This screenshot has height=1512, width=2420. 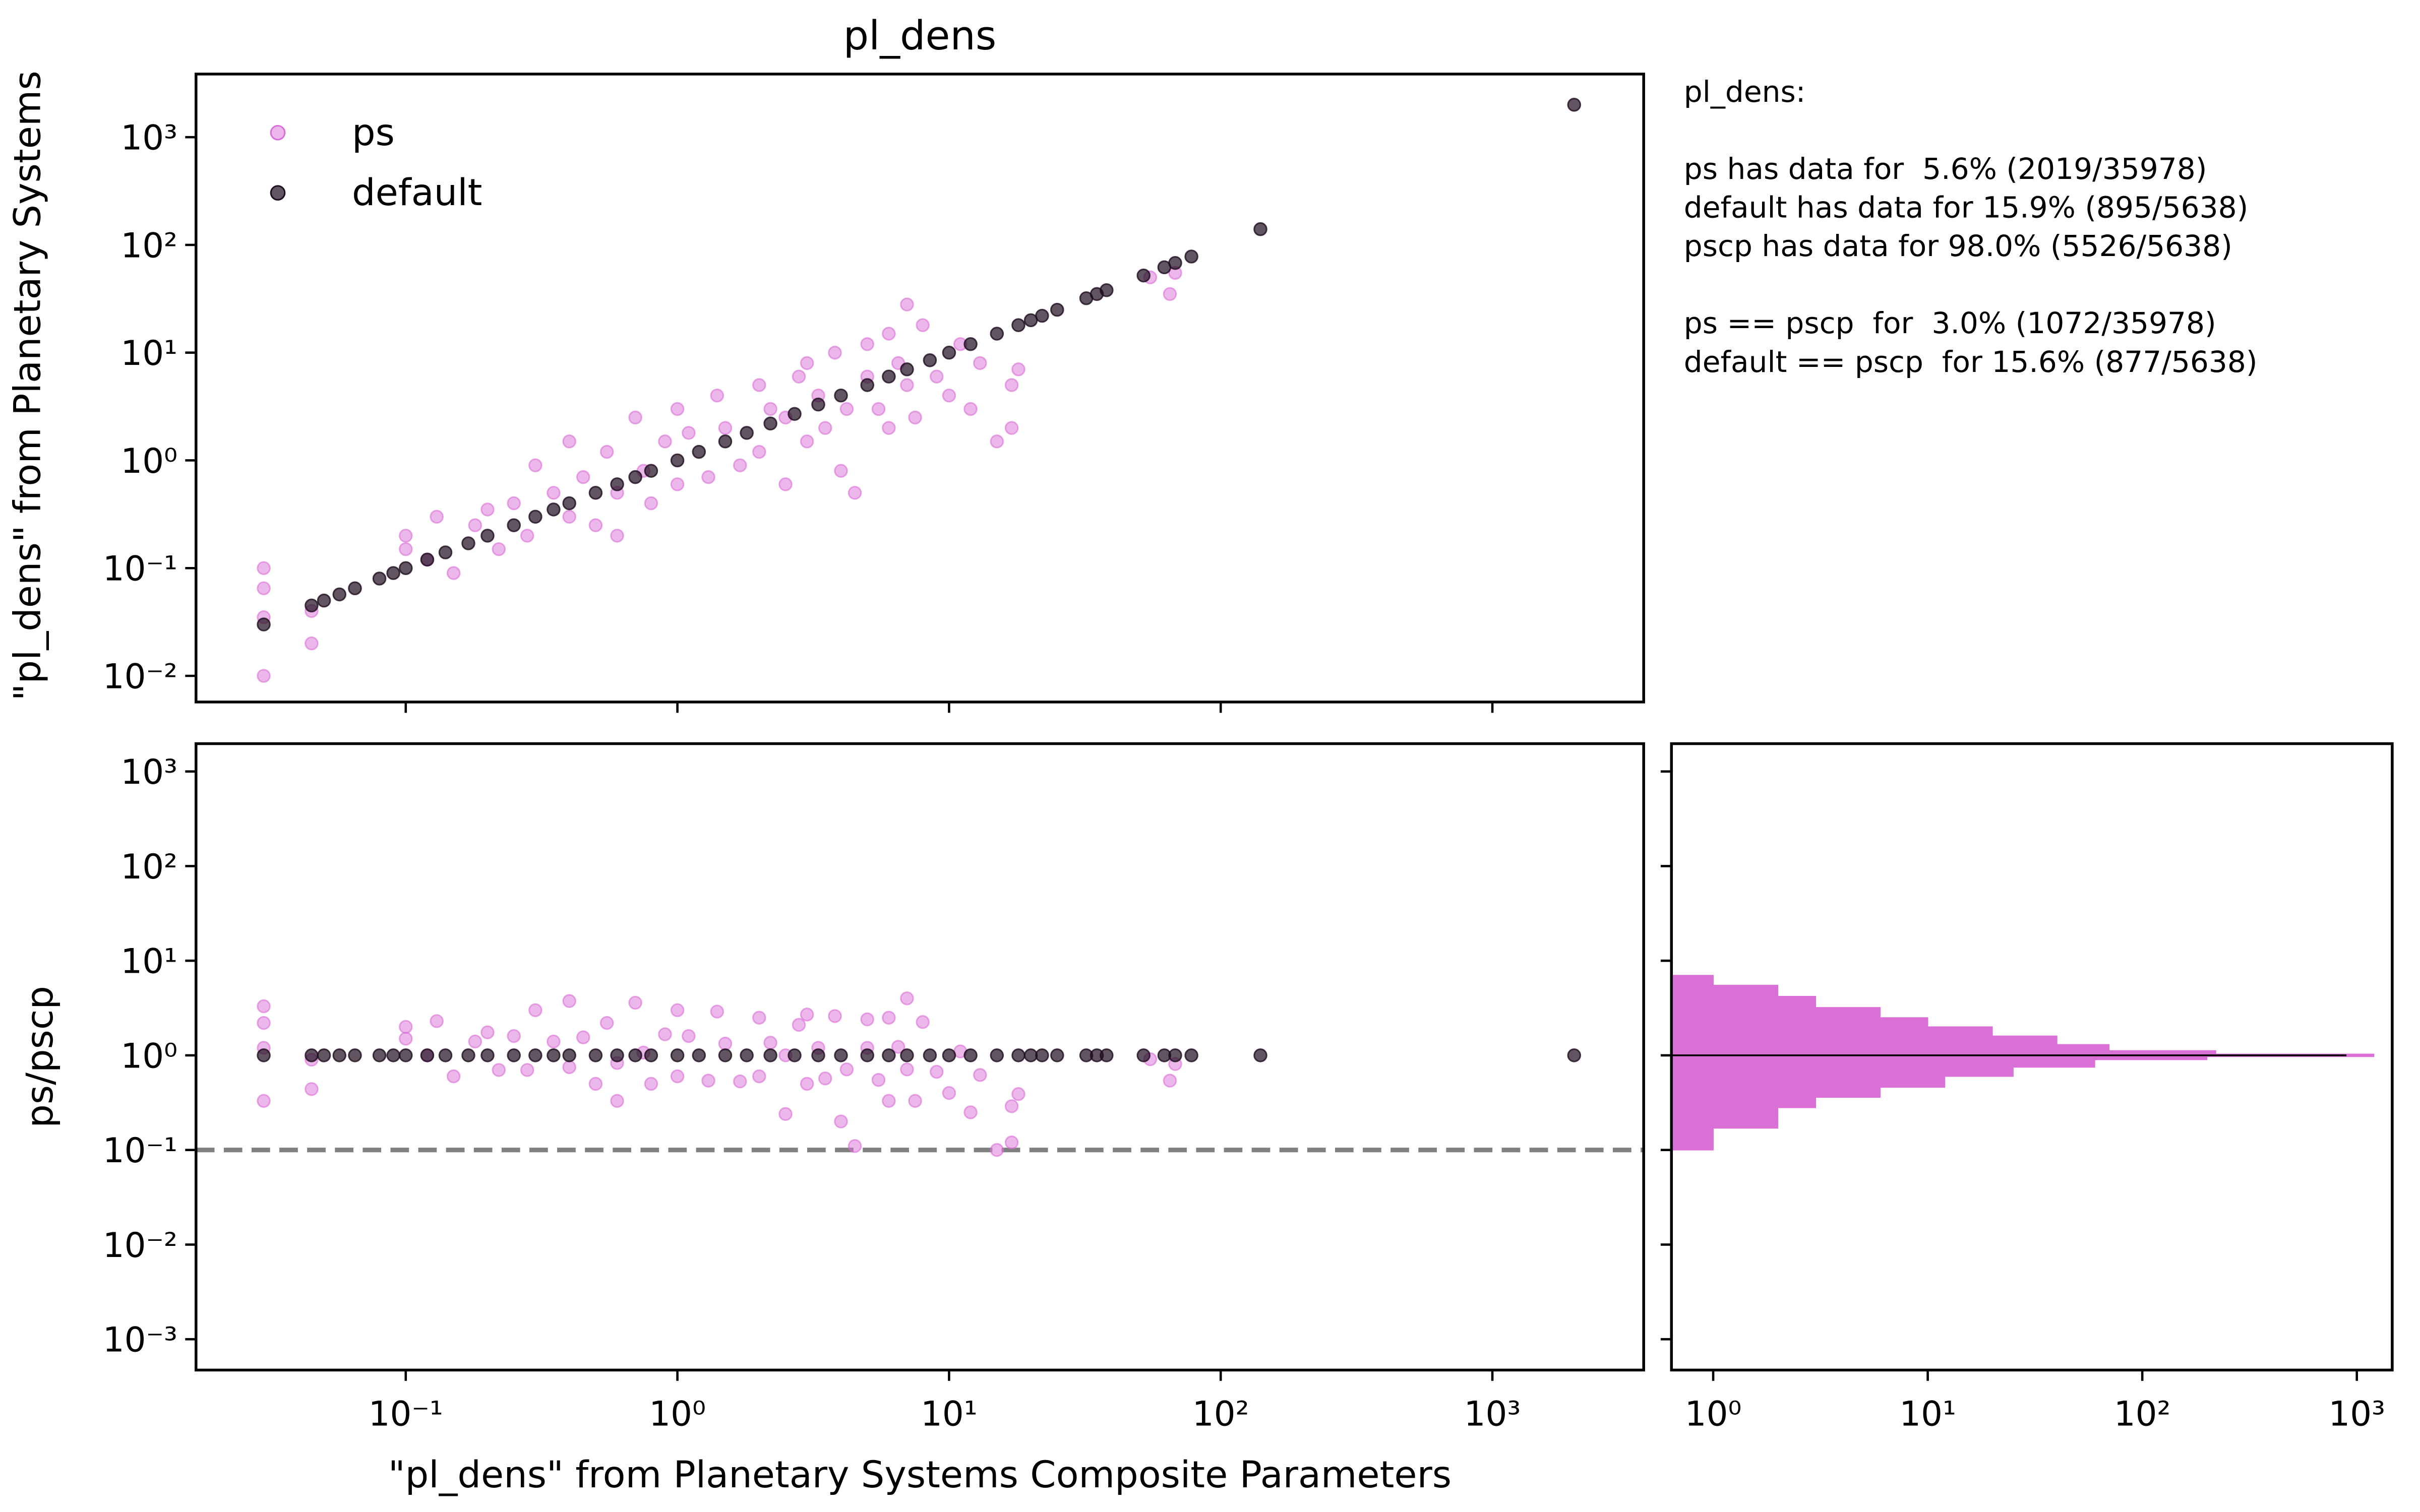 What do you see at coordinates (148, 961) in the screenshot?
I see `y-tick-label: 10¹` at bounding box center [148, 961].